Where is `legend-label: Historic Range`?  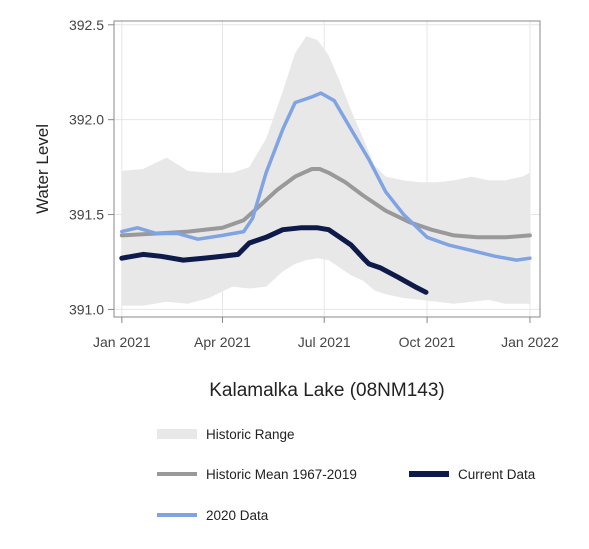 legend-label: Historic Range is located at coordinates (250, 434).